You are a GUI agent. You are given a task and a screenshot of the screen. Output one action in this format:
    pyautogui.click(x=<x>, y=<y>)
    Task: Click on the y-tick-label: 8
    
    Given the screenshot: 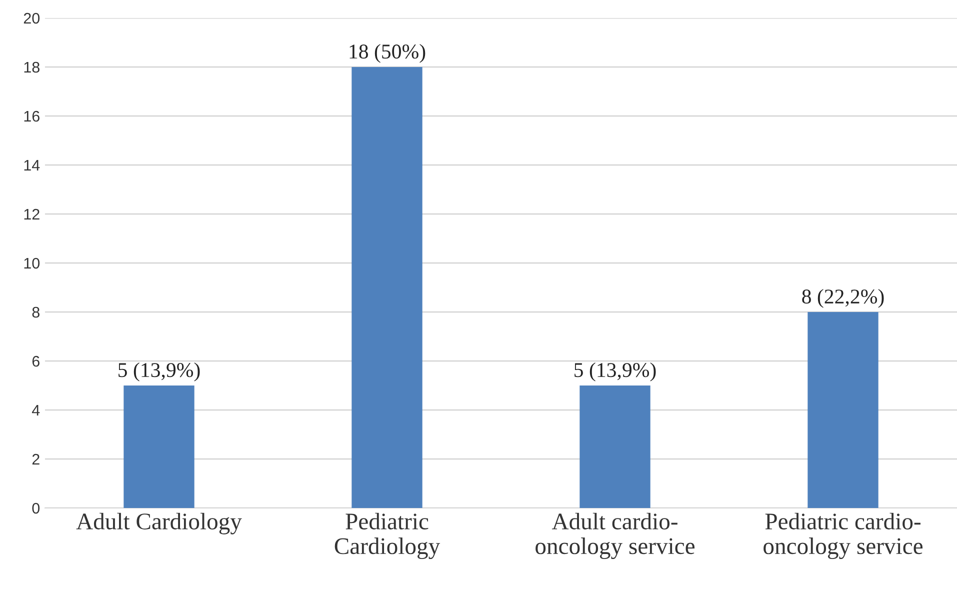 What is the action you would take?
    pyautogui.click(x=36, y=312)
    